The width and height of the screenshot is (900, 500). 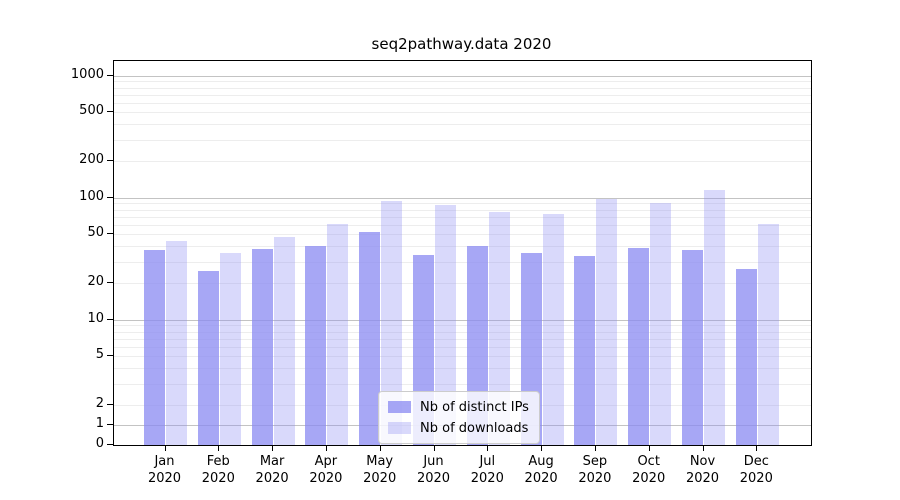 What do you see at coordinates (553, 329) in the screenshot?
I see `bar-downloads-aug` at bounding box center [553, 329].